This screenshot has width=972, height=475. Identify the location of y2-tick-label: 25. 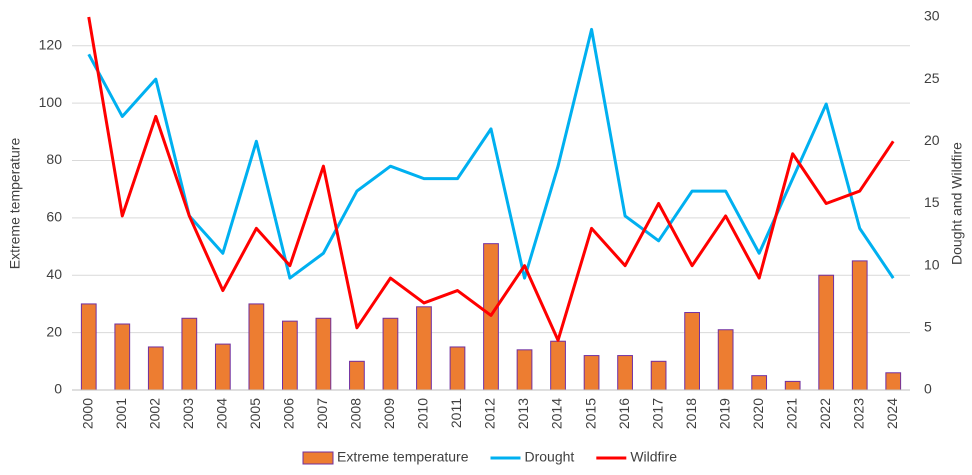
(932, 78).